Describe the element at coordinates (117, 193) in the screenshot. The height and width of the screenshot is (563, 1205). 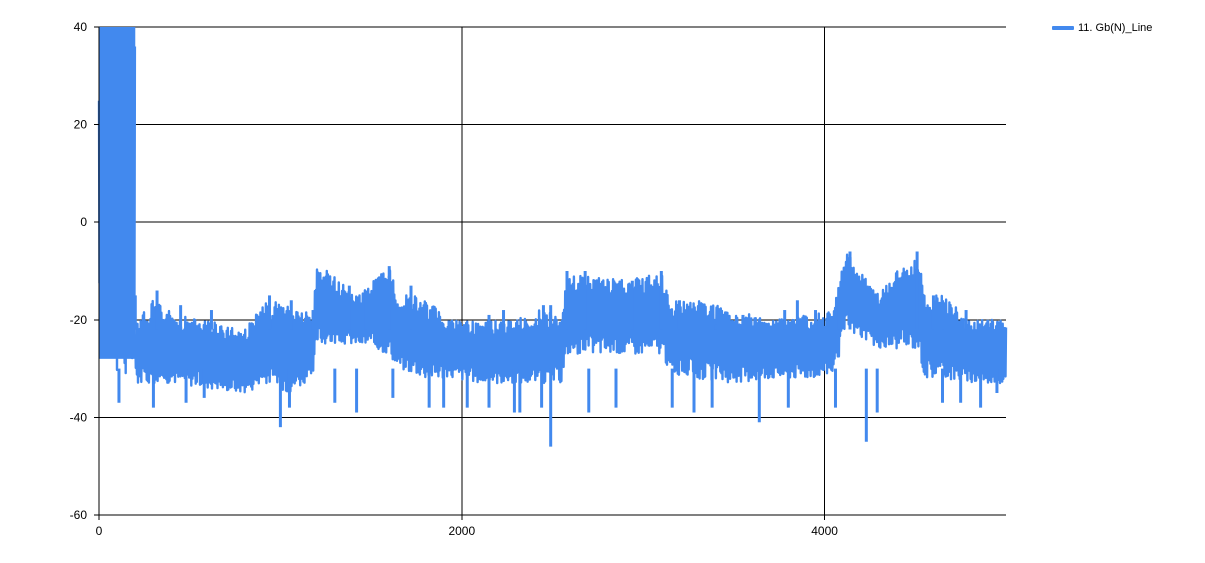
I see `series-block` at that location.